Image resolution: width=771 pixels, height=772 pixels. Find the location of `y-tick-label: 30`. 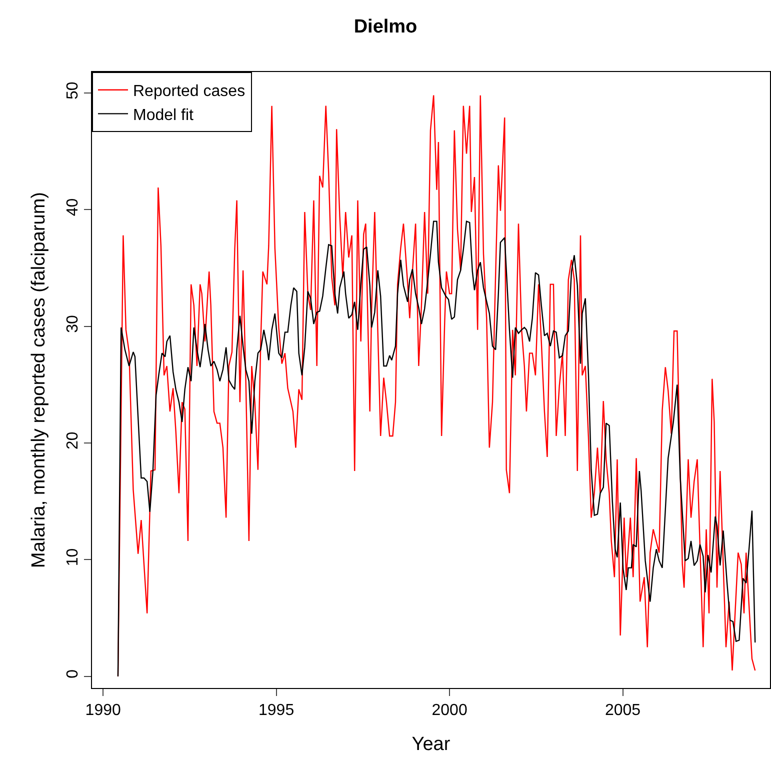

y-tick-label: 30 is located at coordinates (73, 323).